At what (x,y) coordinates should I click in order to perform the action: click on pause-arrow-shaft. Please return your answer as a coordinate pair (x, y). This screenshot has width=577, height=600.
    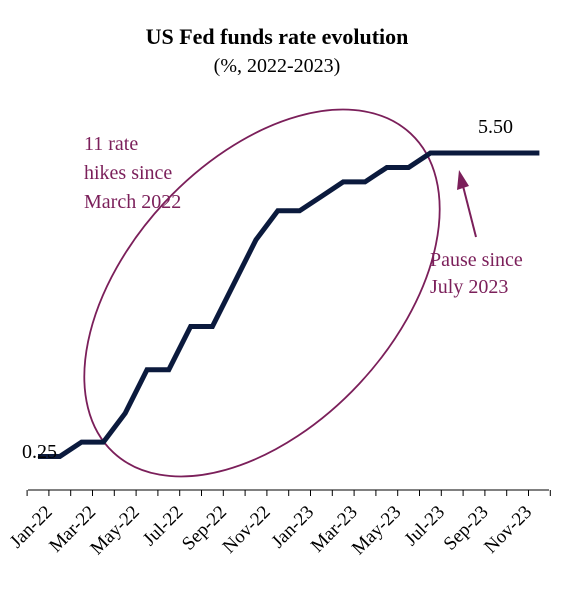
    Looking at the image, I should click on (469, 211).